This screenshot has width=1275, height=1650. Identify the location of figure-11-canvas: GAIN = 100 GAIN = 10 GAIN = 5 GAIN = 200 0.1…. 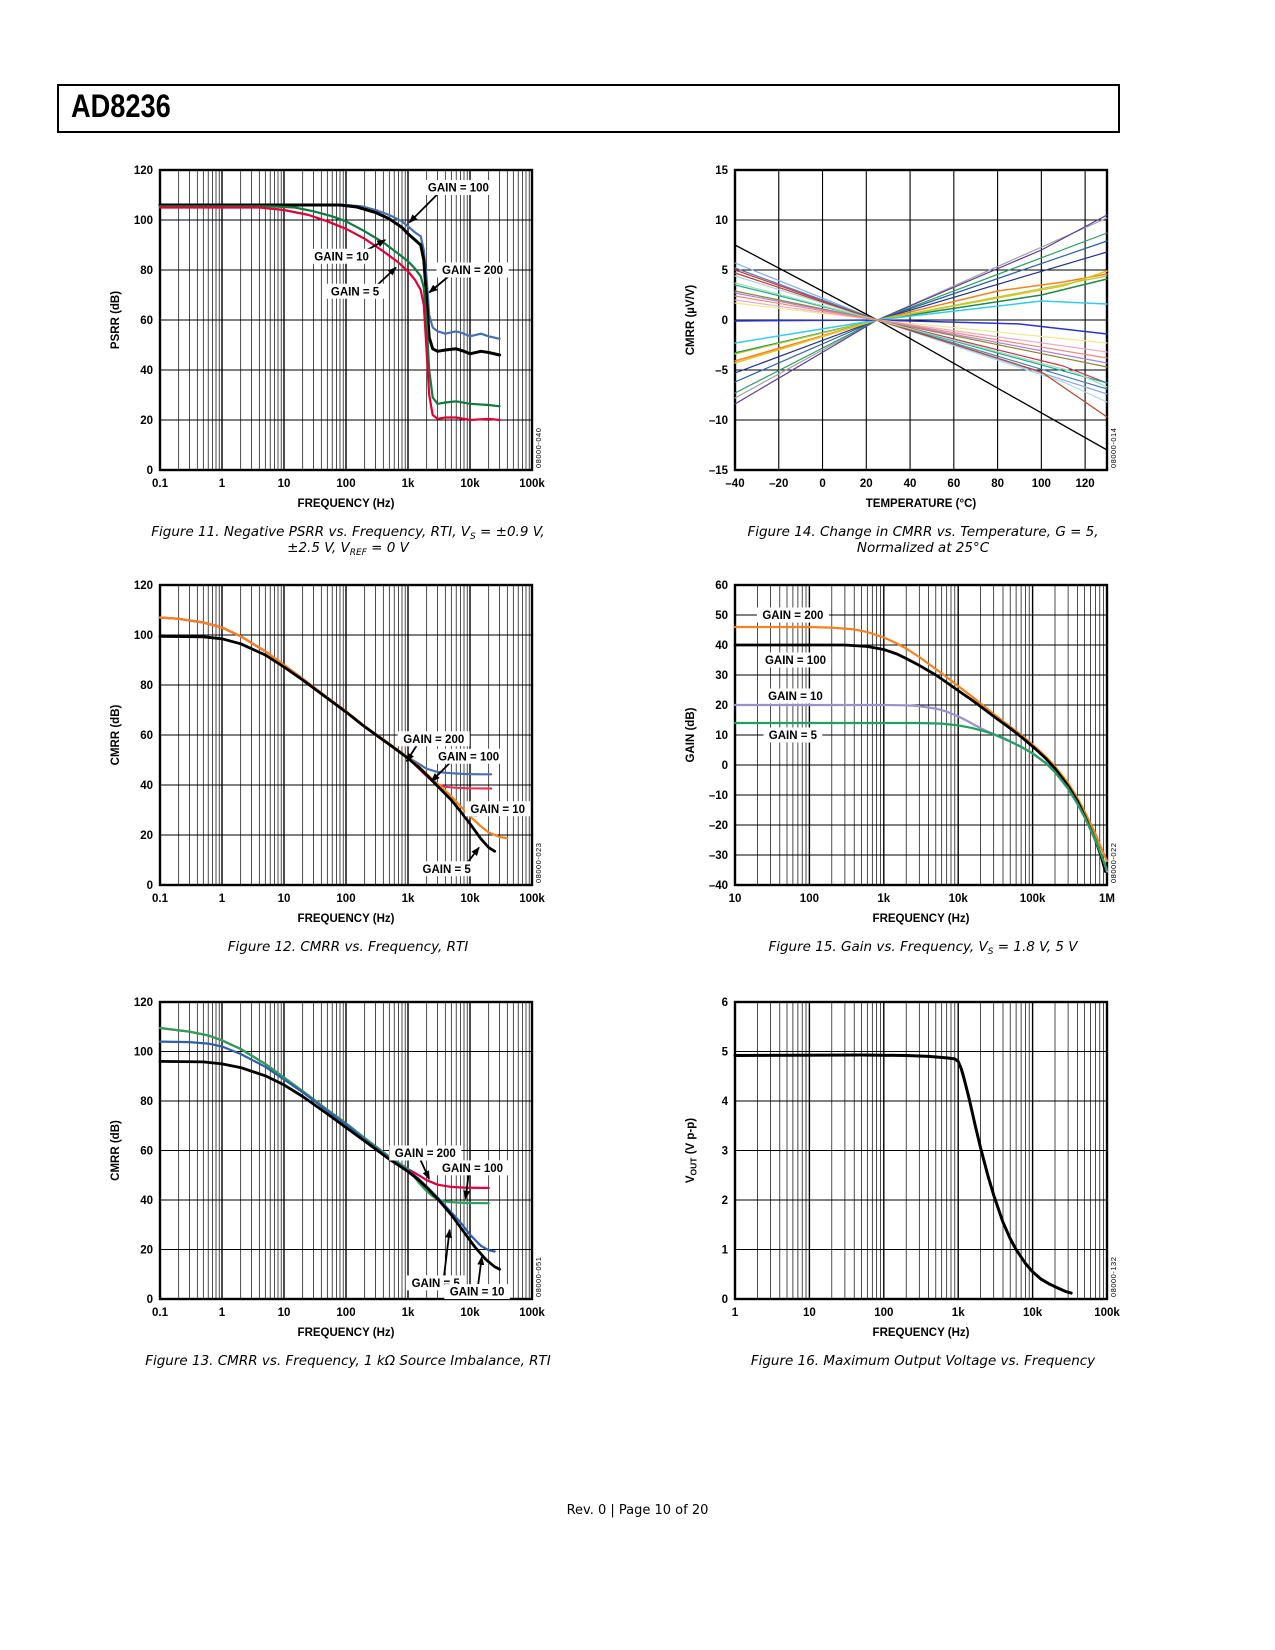
(327, 337).